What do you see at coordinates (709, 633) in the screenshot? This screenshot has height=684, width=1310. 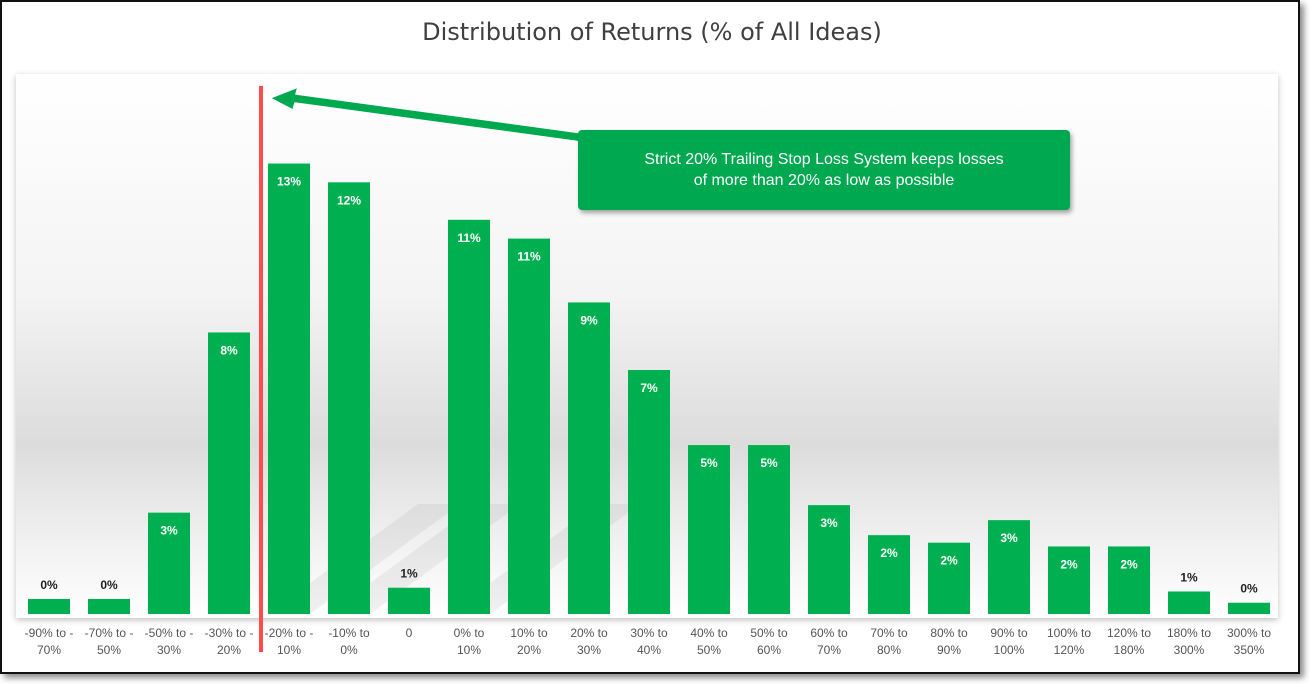 I see `x-tick-label: 40% to` at bounding box center [709, 633].